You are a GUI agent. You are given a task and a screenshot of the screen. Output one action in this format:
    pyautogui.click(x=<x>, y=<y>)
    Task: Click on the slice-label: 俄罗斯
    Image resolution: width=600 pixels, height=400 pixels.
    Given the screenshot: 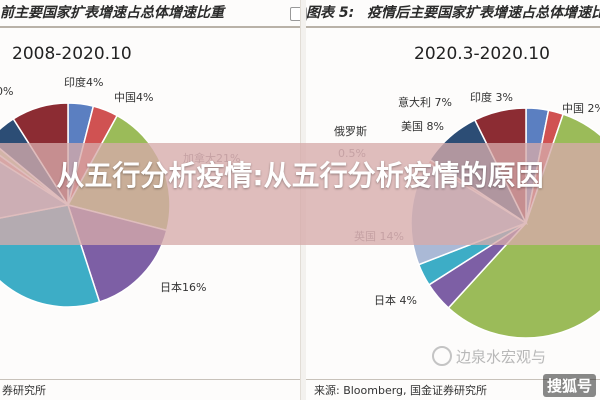 What is the action you would take?
    pyautogui.click(x=350, y=131)
    